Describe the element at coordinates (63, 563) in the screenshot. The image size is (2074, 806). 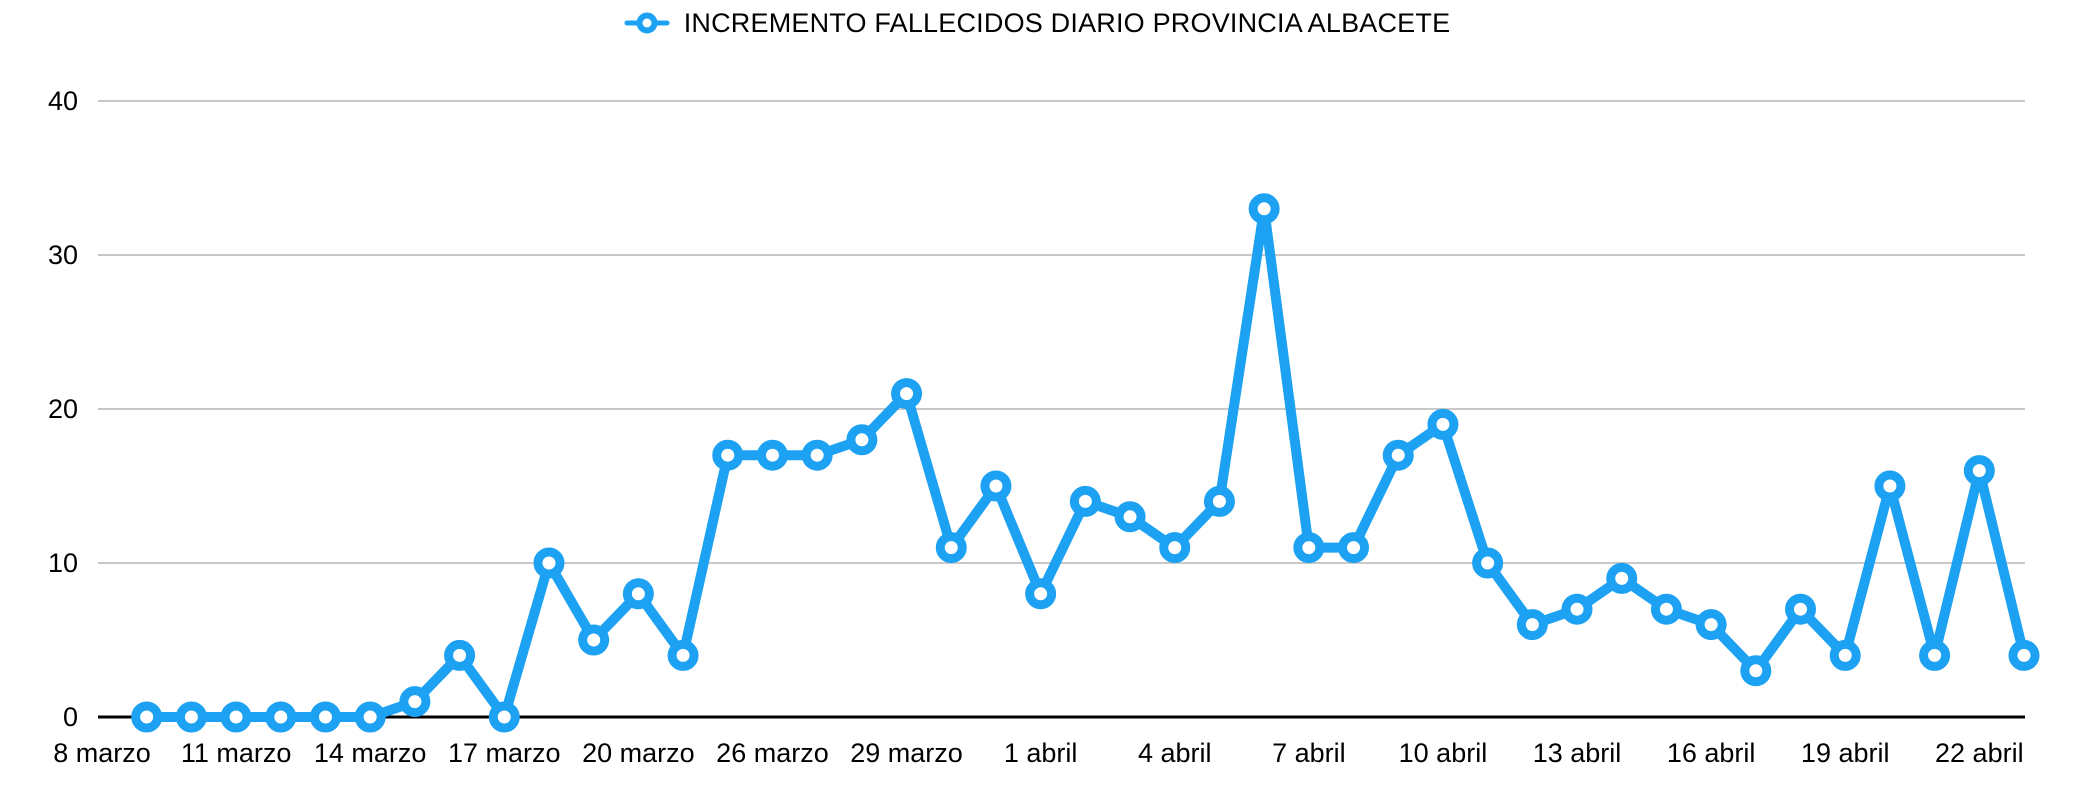
I see `y-axis-label: 10` at that location.